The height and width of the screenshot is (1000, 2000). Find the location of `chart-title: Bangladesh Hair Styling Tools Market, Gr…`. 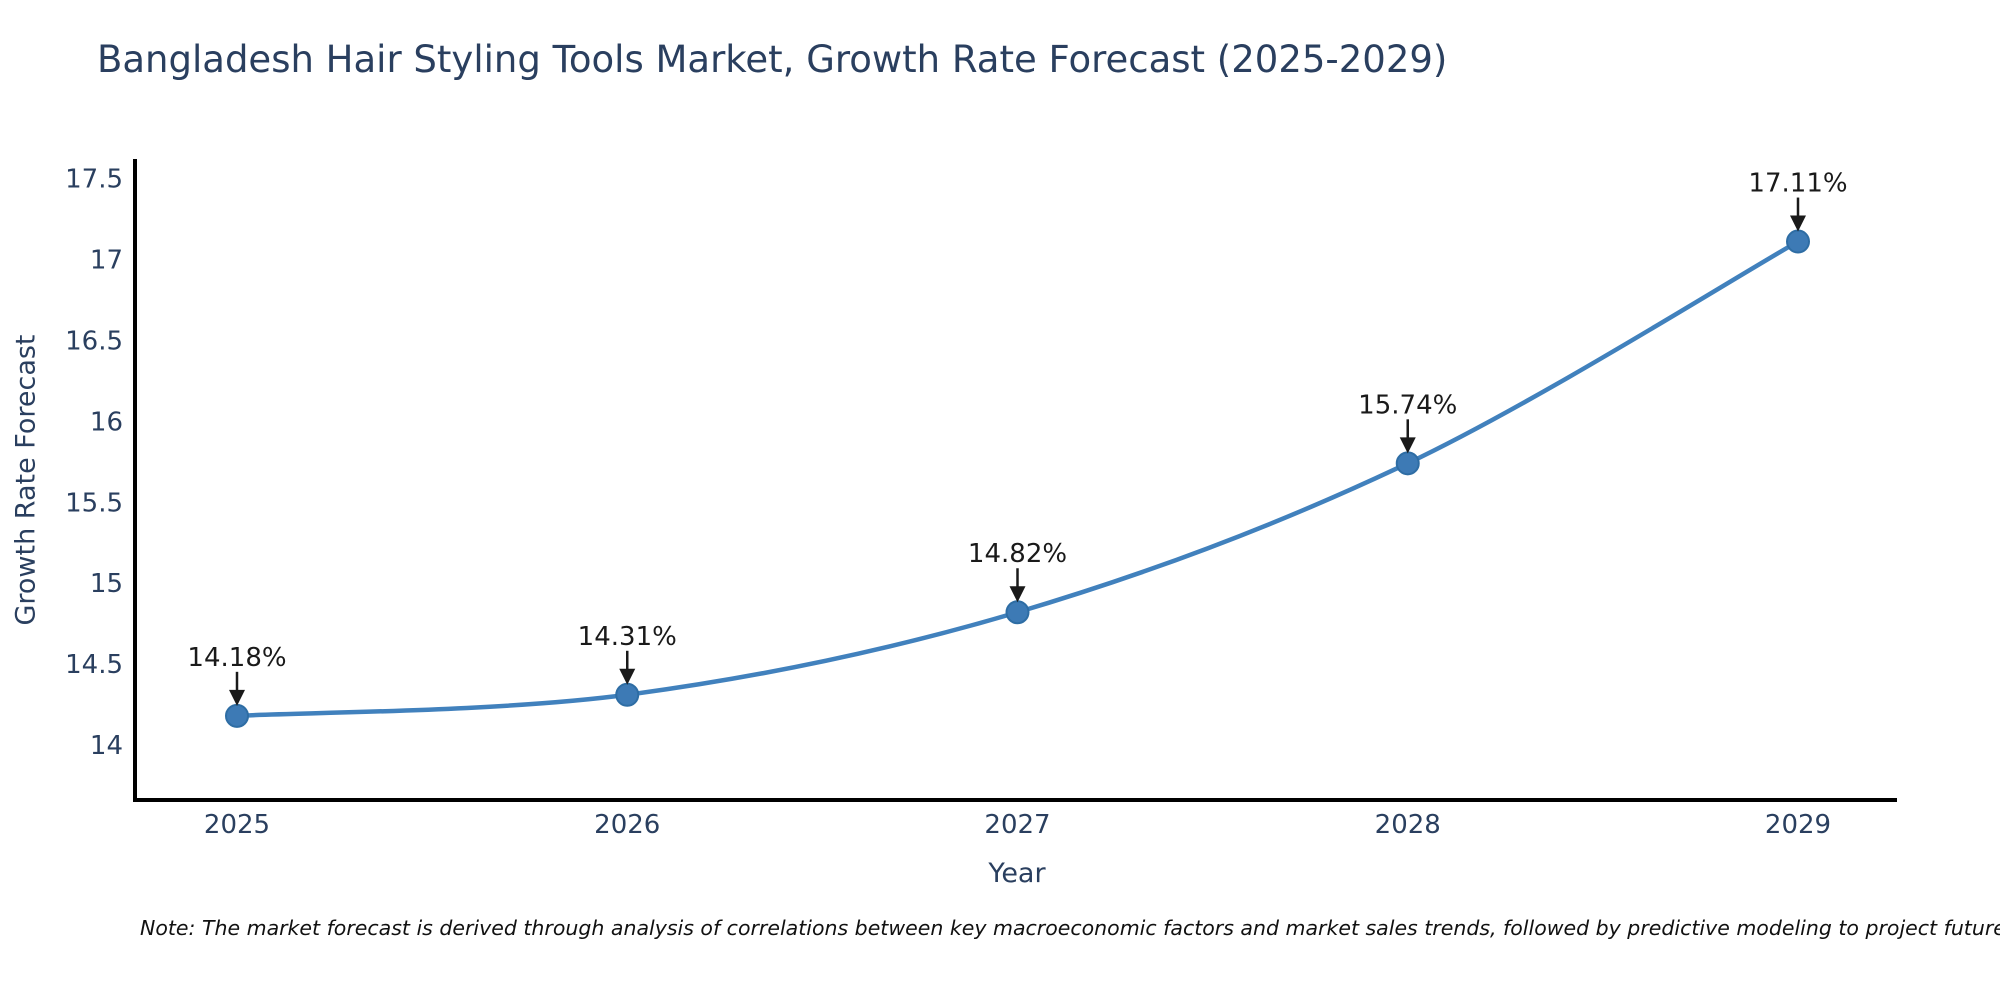

chart-title: Bangladesh Hair Styling Tools Market, Gr… is located at coordinates (772, 59).